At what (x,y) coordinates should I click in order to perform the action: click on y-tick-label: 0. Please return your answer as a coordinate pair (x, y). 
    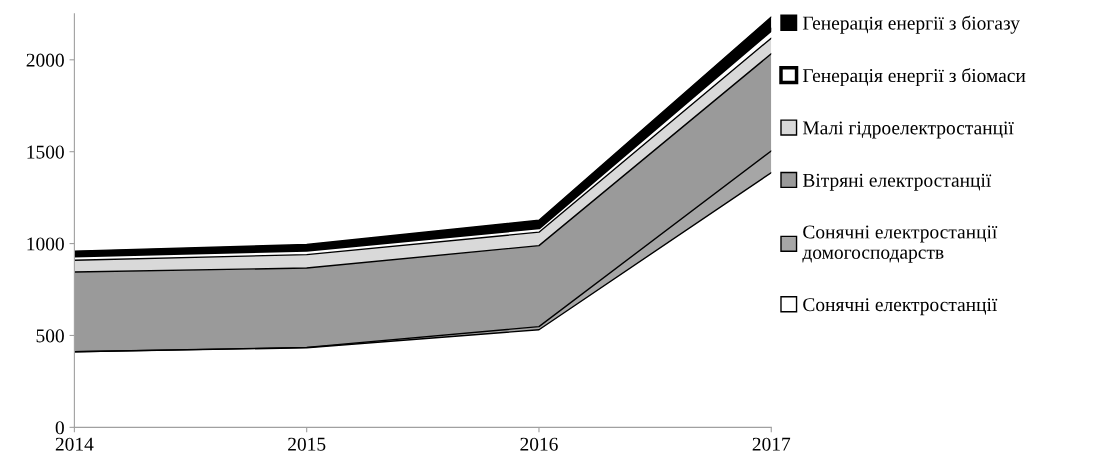
    Looking at the image, I should click on (59, 428).